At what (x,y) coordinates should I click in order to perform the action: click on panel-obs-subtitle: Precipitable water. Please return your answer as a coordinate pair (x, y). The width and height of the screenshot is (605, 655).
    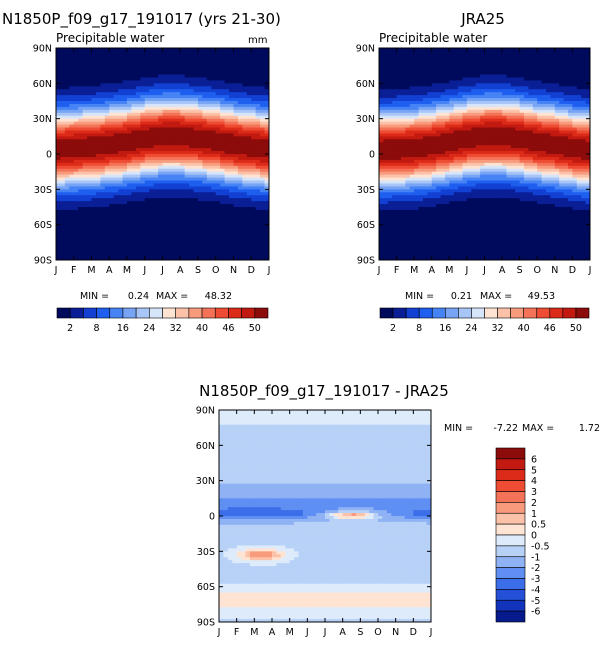
    Looking at the image, I should click on (433, 38).